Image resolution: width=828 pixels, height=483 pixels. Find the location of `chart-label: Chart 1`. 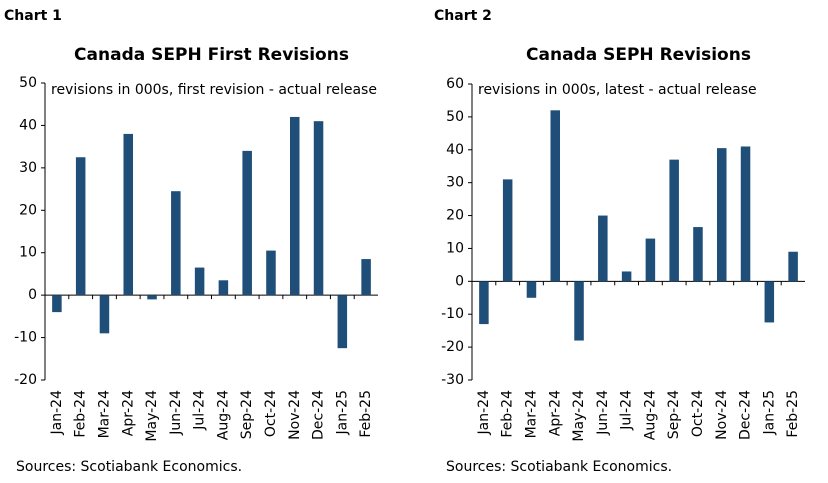

chart-label: Chart 1 is located at coordinates (33, 16).